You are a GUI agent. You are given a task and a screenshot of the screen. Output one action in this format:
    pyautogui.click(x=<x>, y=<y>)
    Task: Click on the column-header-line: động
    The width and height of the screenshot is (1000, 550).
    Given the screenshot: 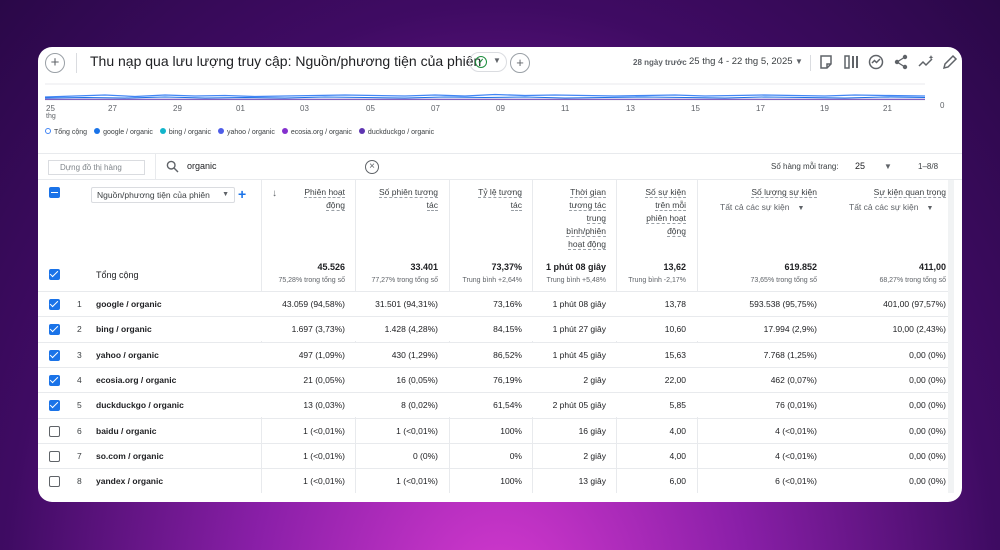 What is the action you would take?
    pyautogui.click(x=651, y=231)
    